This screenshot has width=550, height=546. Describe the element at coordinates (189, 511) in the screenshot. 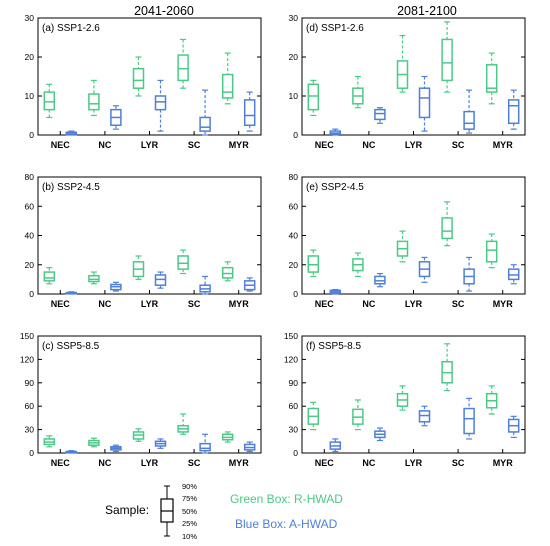

I see `legend-pct-50: 50%` at that location.